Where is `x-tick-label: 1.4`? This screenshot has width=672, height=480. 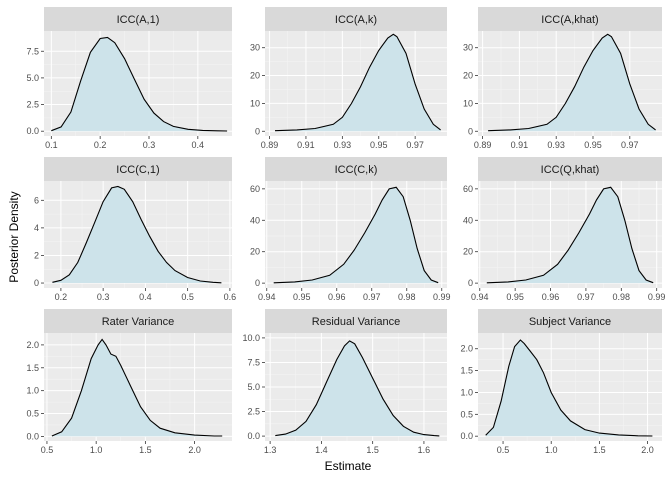
x-tick-label: 1.4 is located at coordinates (321, 450).